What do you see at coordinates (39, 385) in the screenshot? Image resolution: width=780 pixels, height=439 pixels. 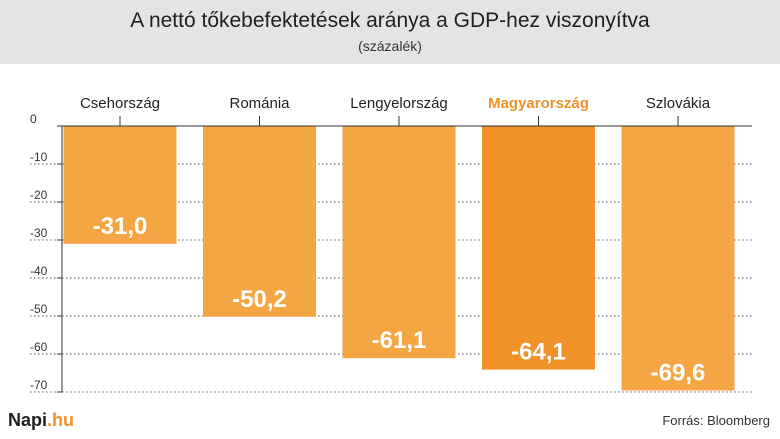 I see `y-tick-label: -70` at bounding box center [39, 385].